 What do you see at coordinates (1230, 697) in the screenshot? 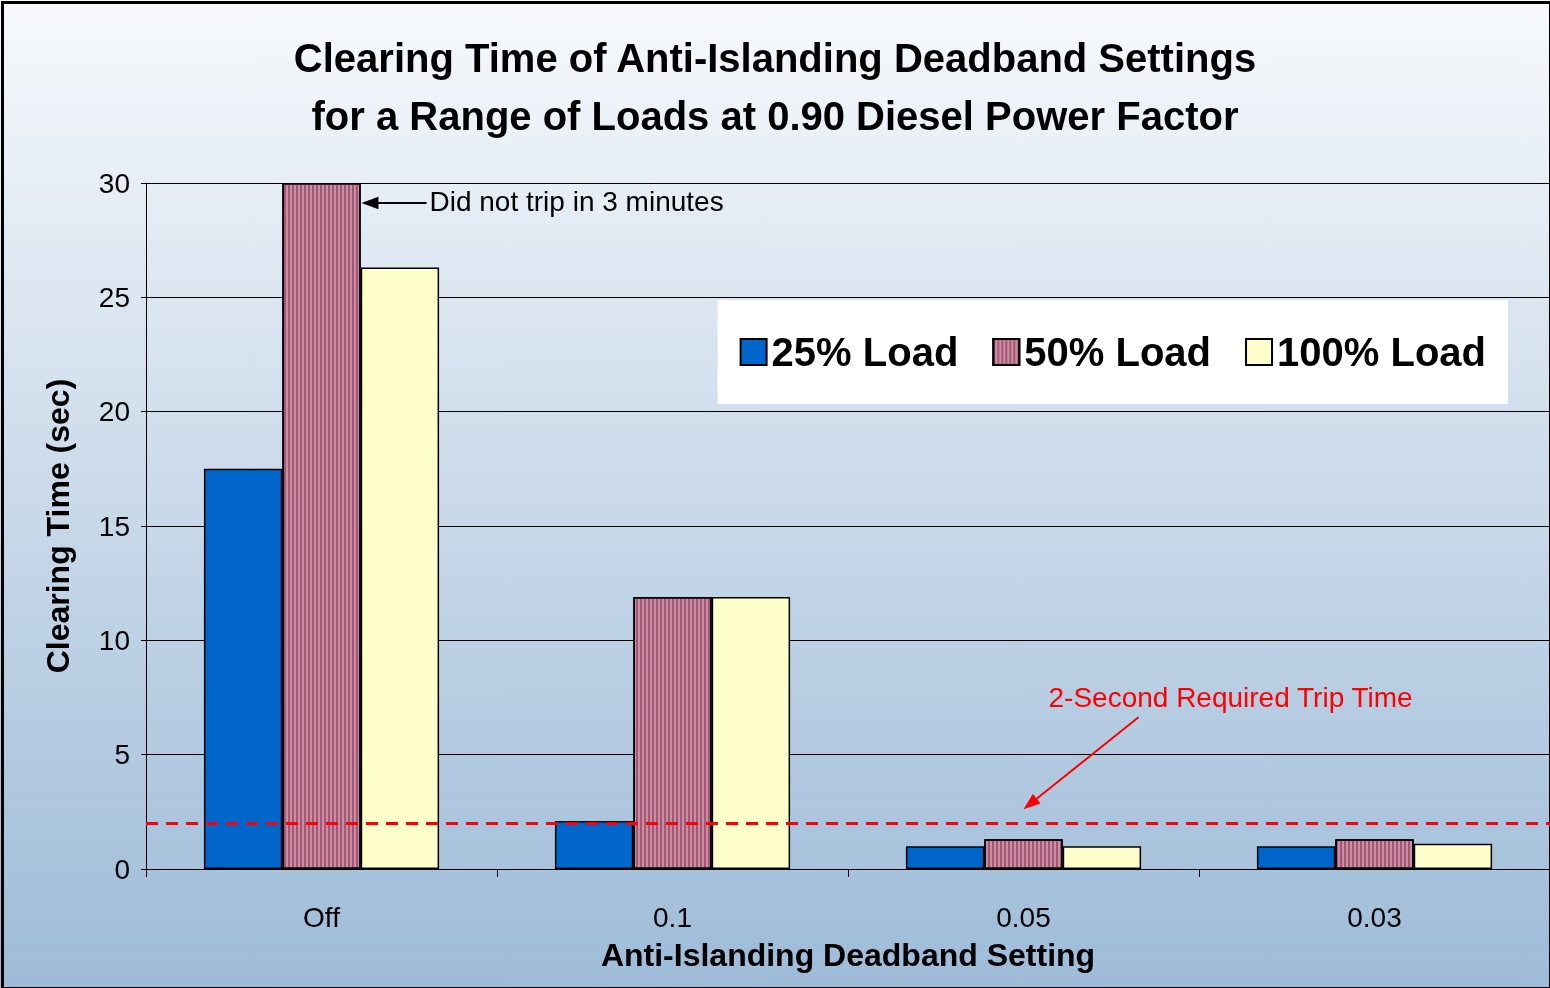
I see `ref-line-label: 2-Second Required Trip Time` at bounding box center [1230, 697].